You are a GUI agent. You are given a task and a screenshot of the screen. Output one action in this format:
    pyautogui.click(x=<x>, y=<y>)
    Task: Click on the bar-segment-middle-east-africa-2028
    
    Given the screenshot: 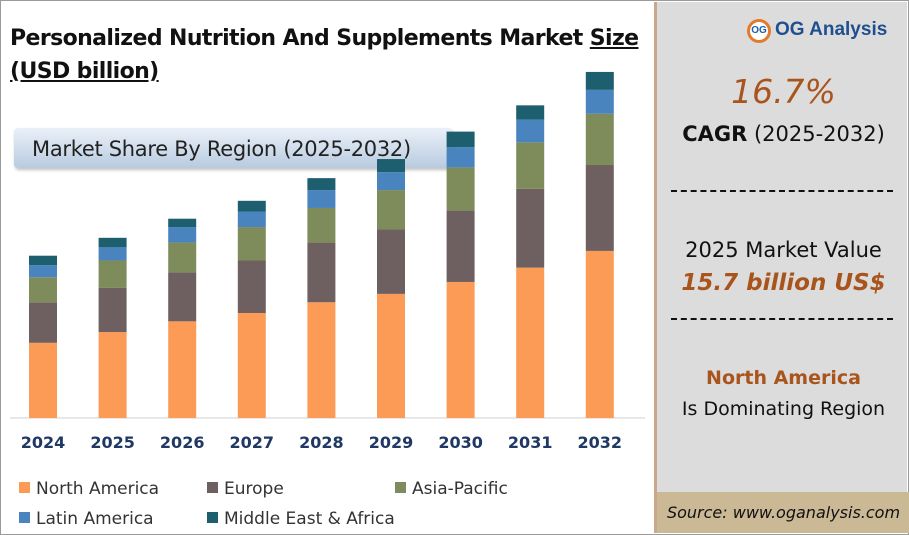 What is the action you would take?
    pyautogui.click(x=321, y=184)
    